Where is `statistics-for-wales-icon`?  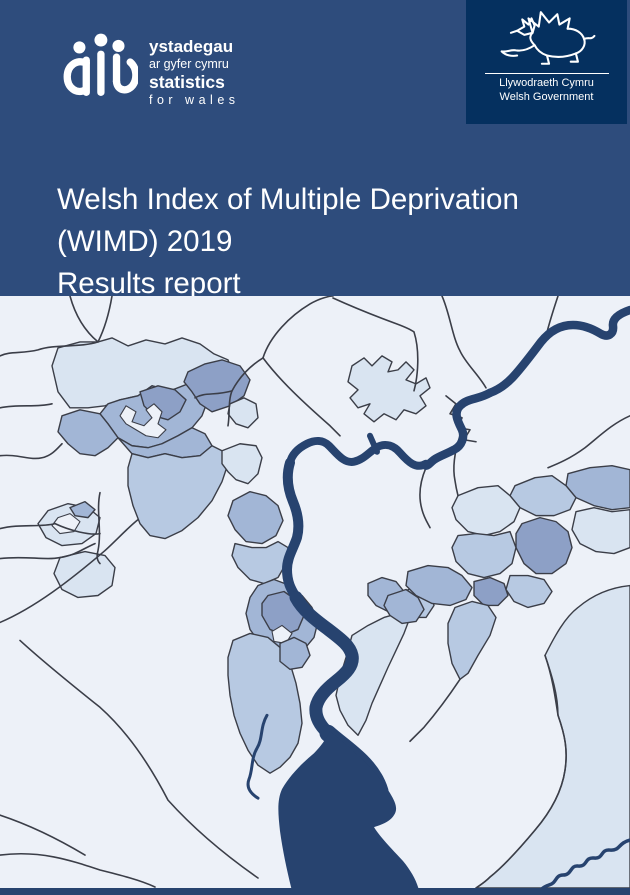
statistics-for-wales-icon is located at coordinates (100, 64).